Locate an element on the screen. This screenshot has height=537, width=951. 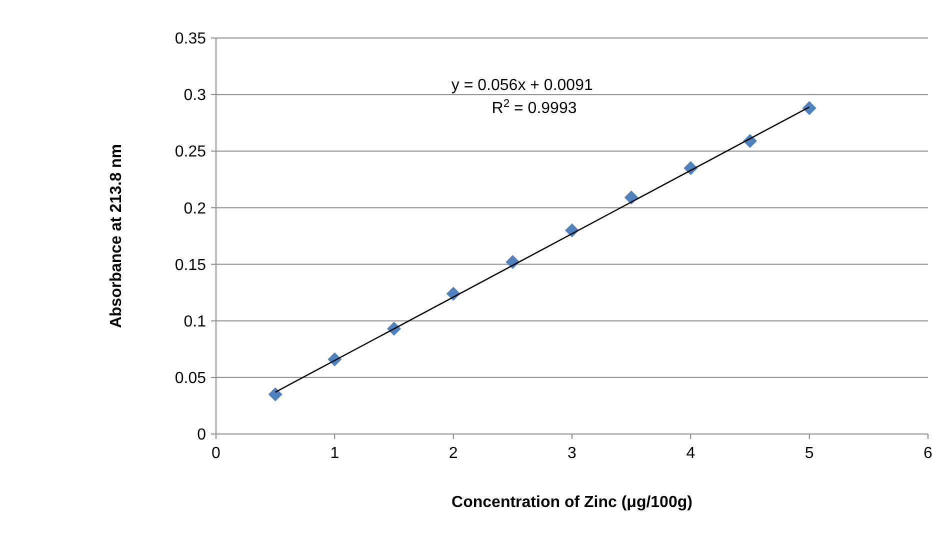
y-tick-label: 0.25 is located at coordinates (190, 152).